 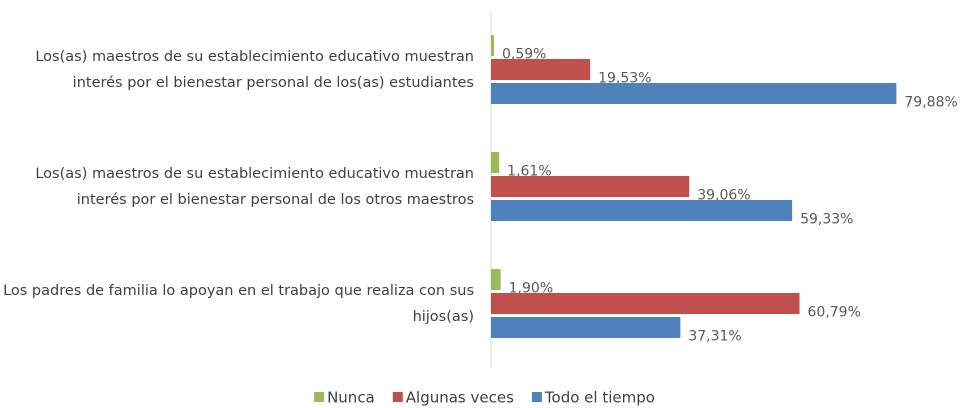 What do you see at coordinates (834, 313) in the screenshot?
I see `value-label: 60,79%` at bounding box center [834, 313].